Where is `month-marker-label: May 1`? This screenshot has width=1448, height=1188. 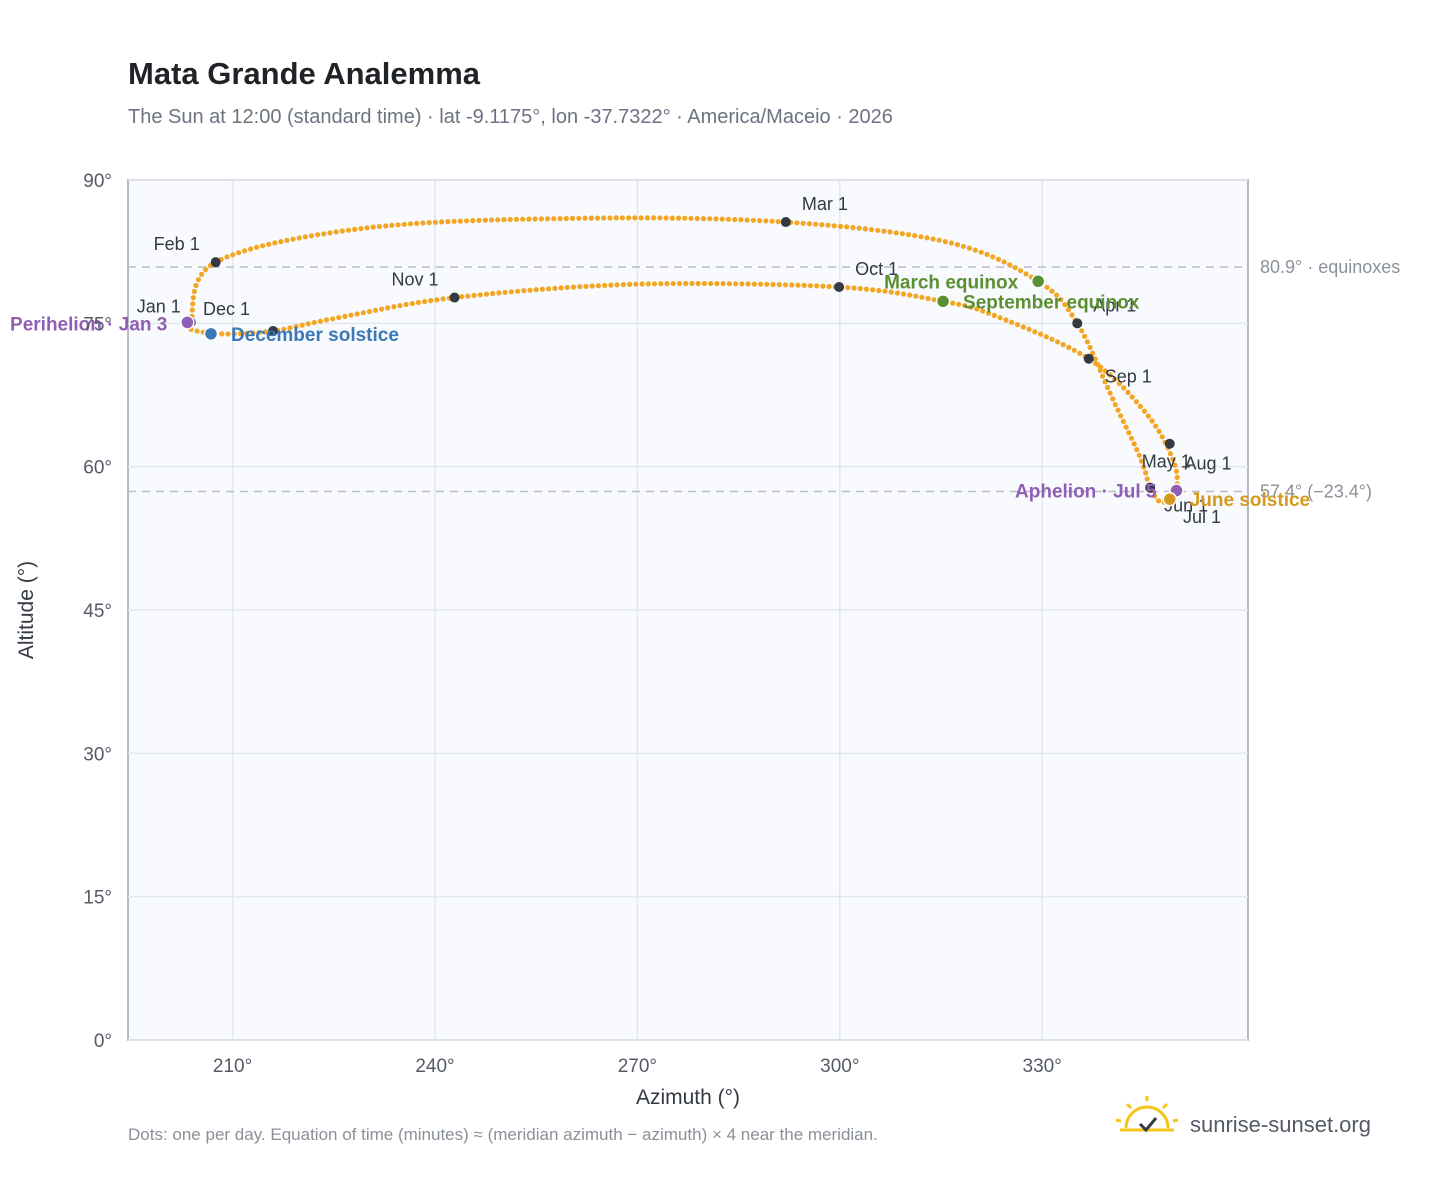
month-marker-label: May 1 is located at coordinates (1166, 462).